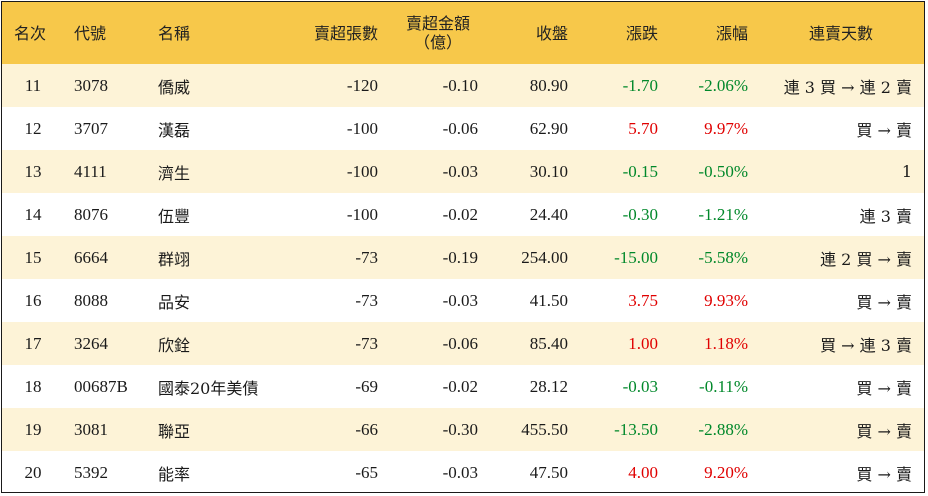 The height and width of the screenshot is (496, 928). Describe the element at coordinates (91, 343) in the screenshot. I see `cell-code: 3264` at that location.